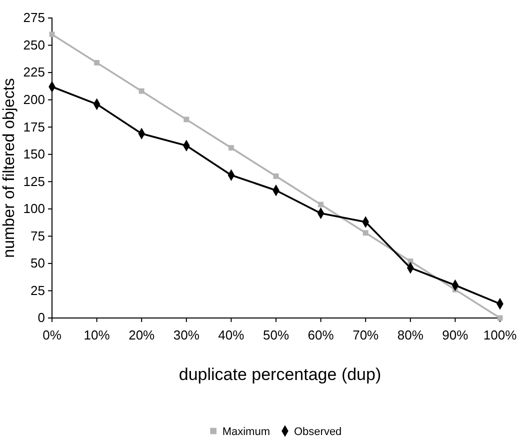 The image size is (520, 441). Describe the element at coordinates (52, 334) in the screenshot. I see `x-tick-label: 0%` at that location.